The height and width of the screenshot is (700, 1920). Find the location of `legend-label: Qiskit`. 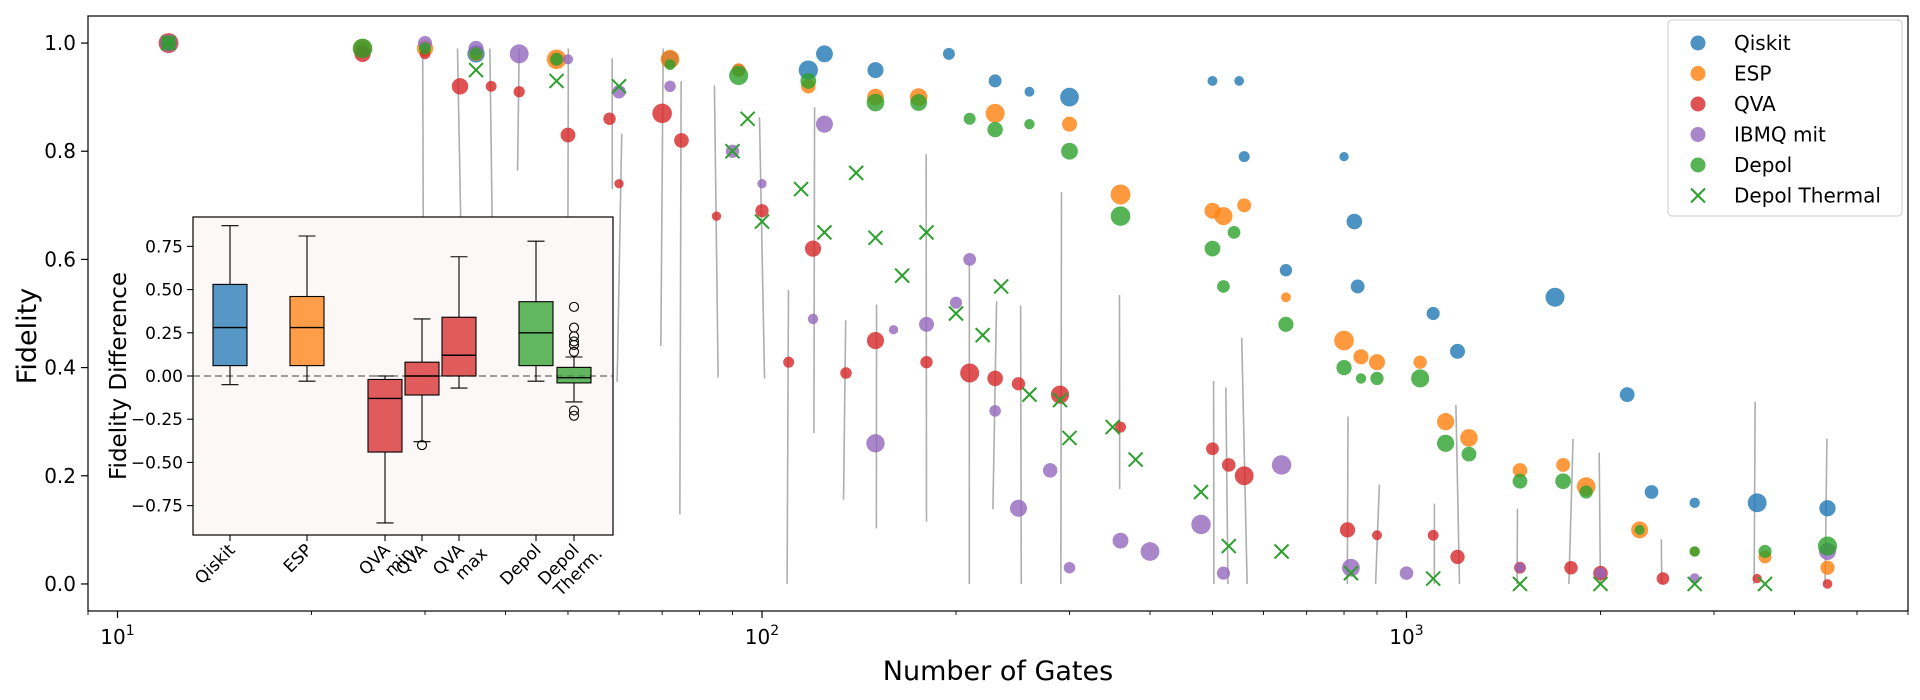

legend-label: Qiskit is located at coordinates (1762, 43).